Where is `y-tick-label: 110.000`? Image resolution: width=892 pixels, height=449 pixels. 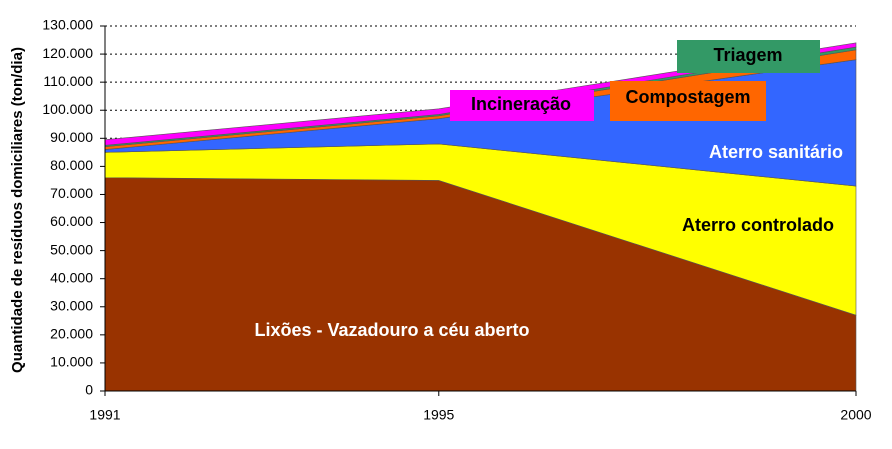
y-tick-label: 110.000 is located at coordinates (68, 81).